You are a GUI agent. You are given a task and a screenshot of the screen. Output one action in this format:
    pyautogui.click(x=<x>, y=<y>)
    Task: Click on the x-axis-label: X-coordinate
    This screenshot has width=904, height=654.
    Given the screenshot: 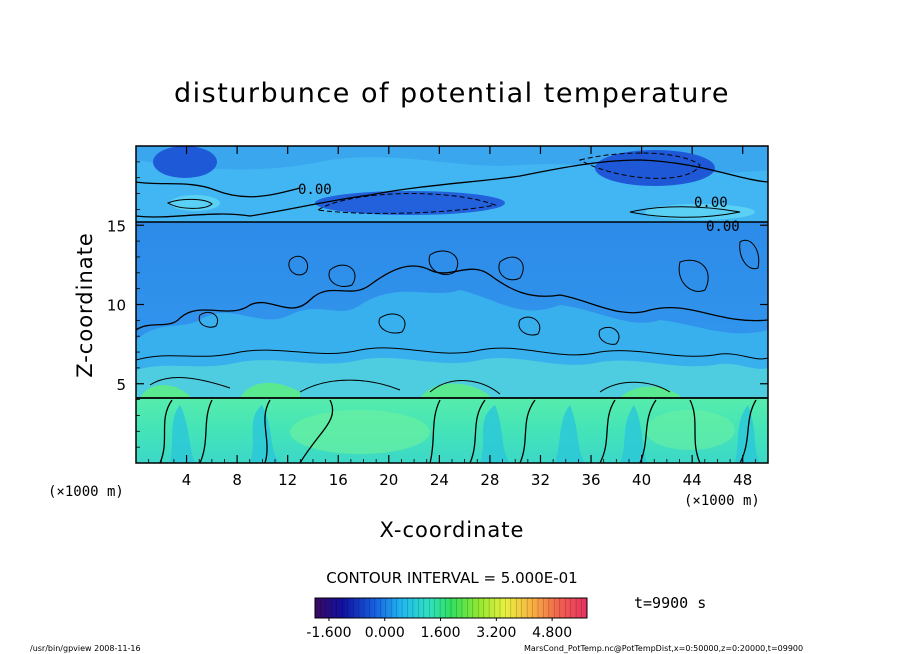 What is the action you would take?
    pyautogui.click(x=452, y=530)
    